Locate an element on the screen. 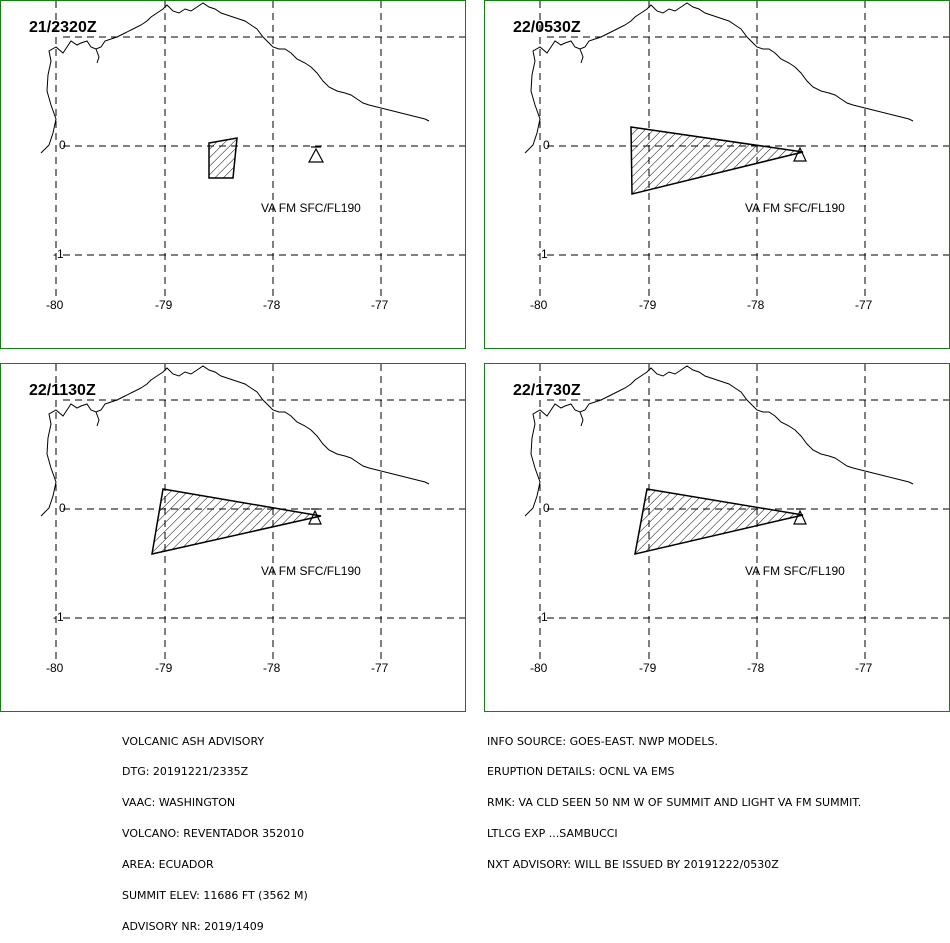 This screenshot has height=943, width=950. map-panel-2-graphic is located at coordinates (736, 148).